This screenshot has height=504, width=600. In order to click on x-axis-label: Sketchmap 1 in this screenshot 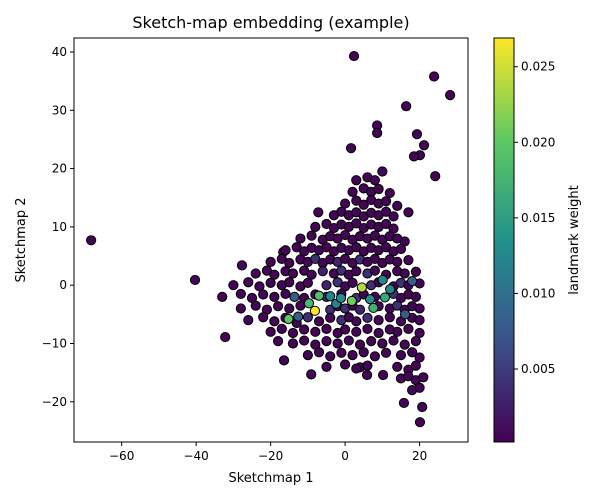, I will do `click(270, 478)`.